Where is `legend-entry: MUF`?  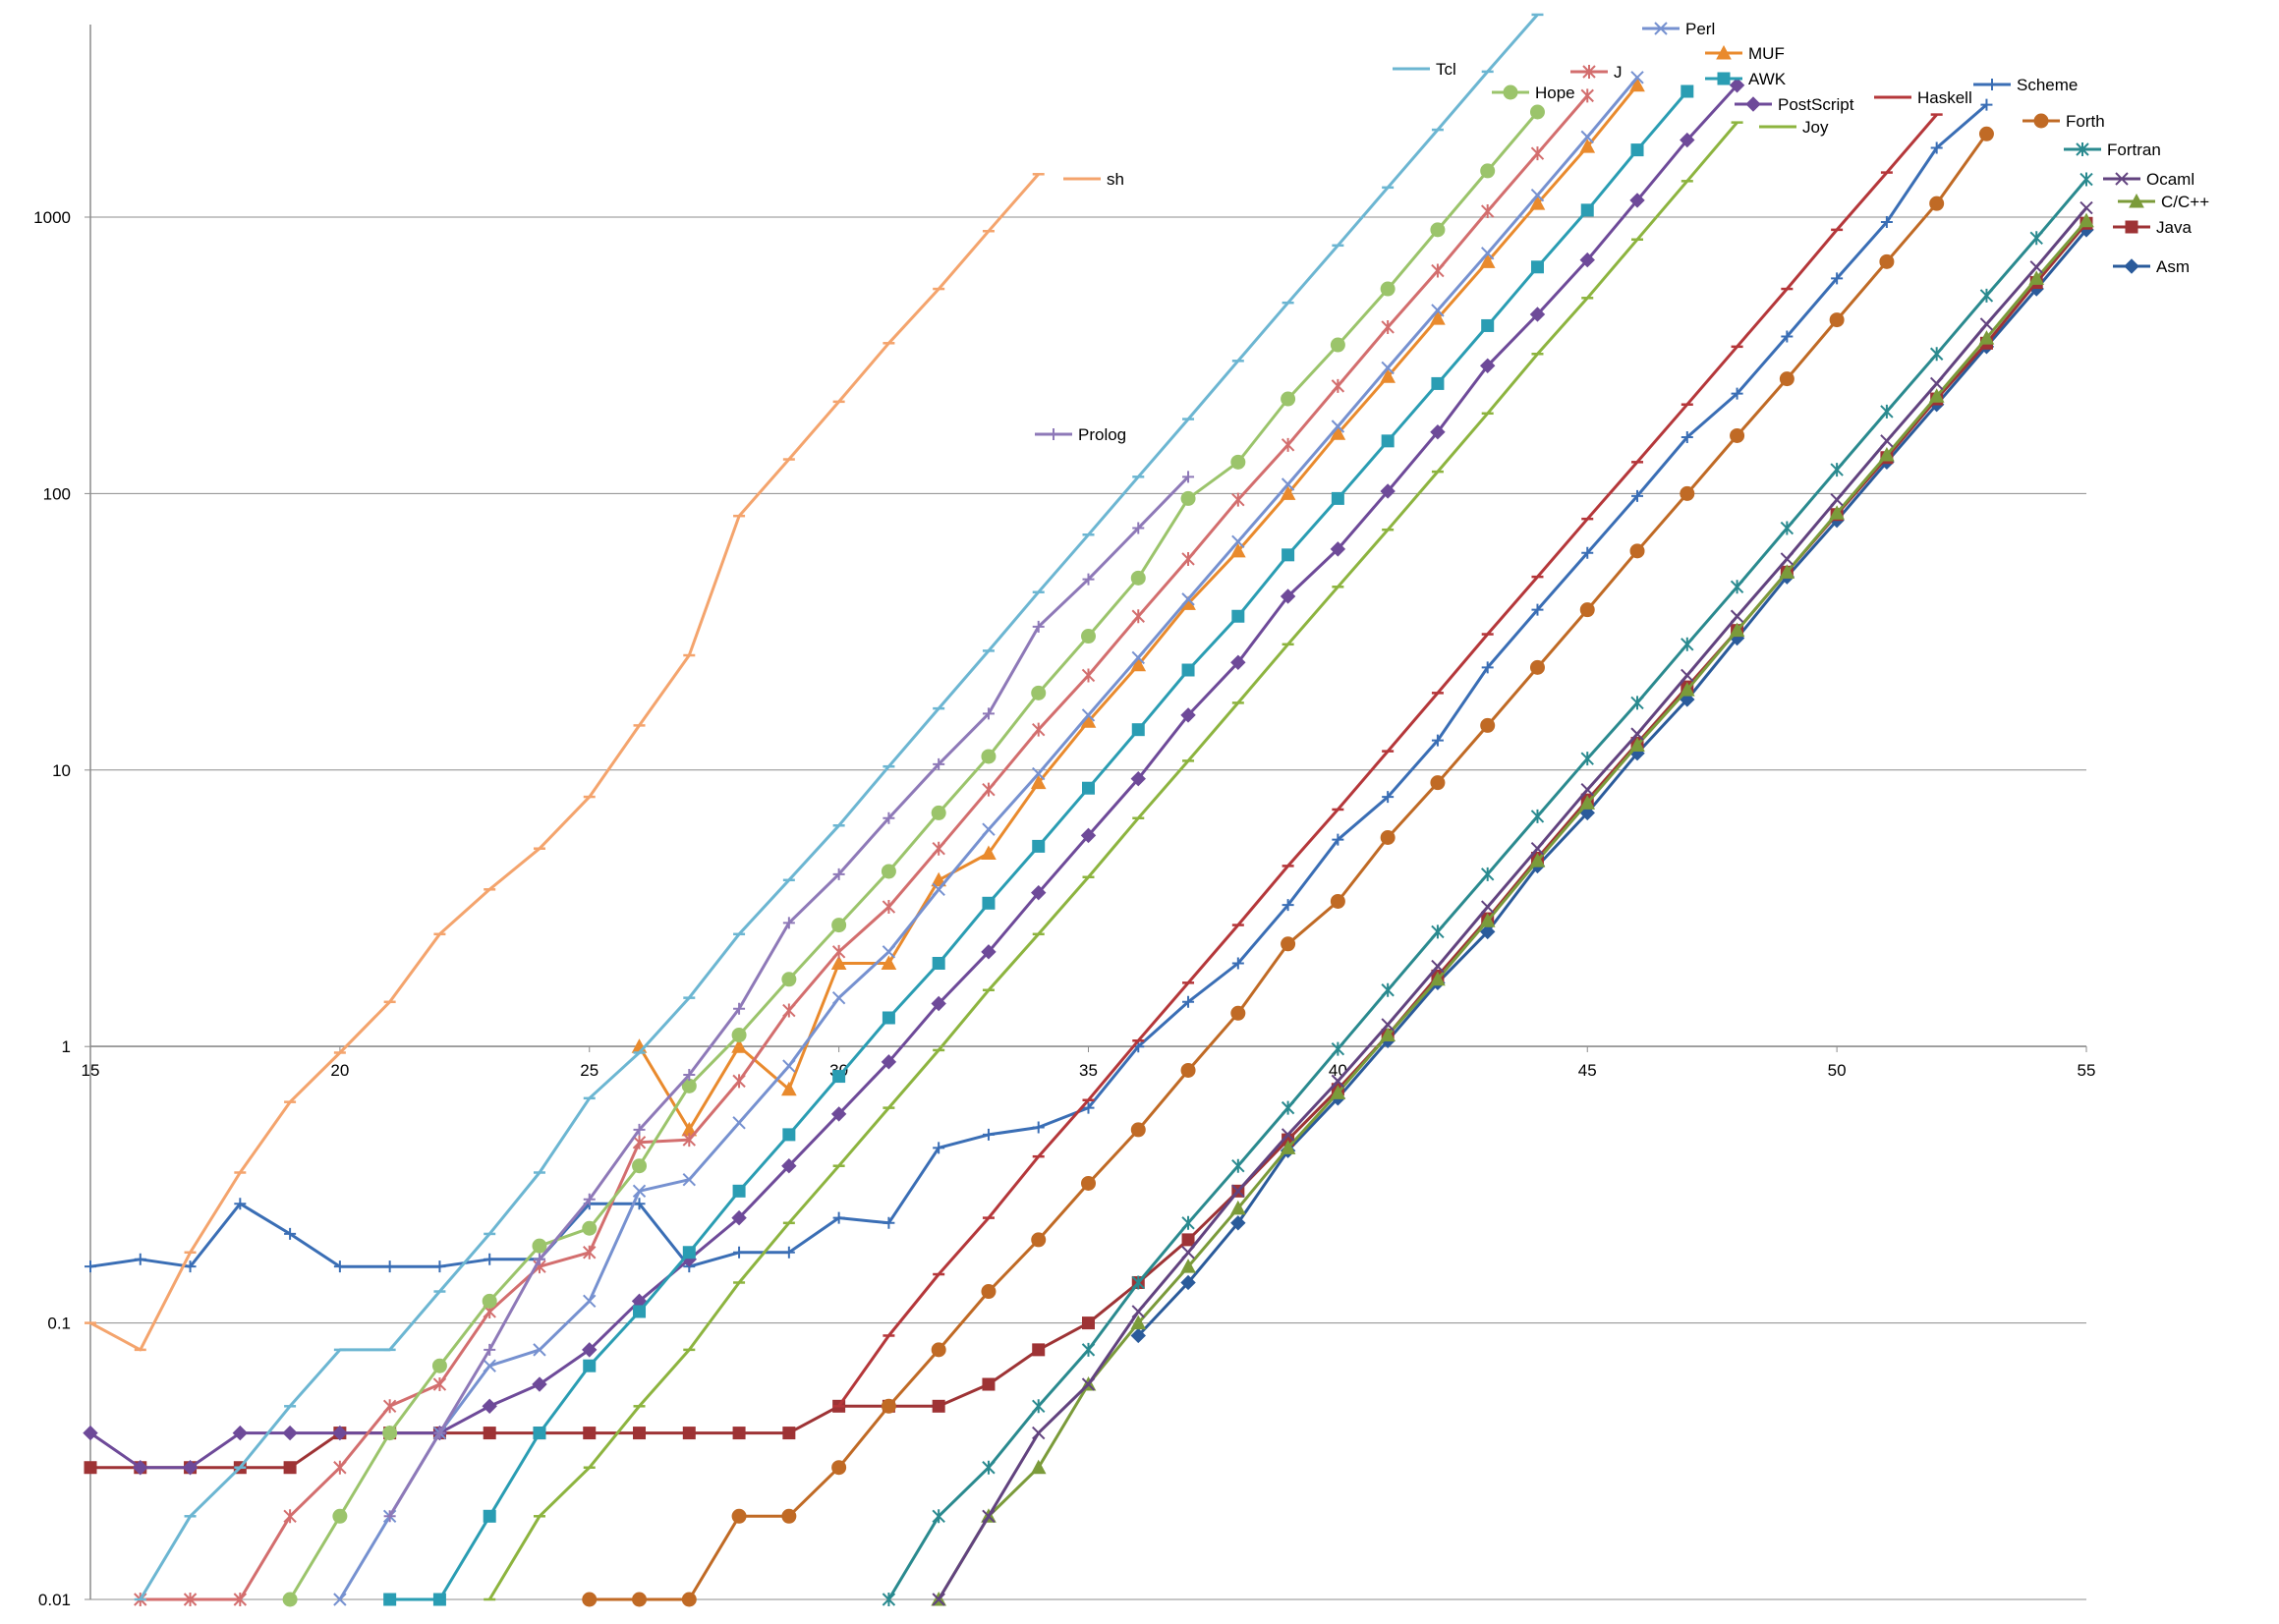
legend-entry: MUF is located at coordinates (1745, 53).